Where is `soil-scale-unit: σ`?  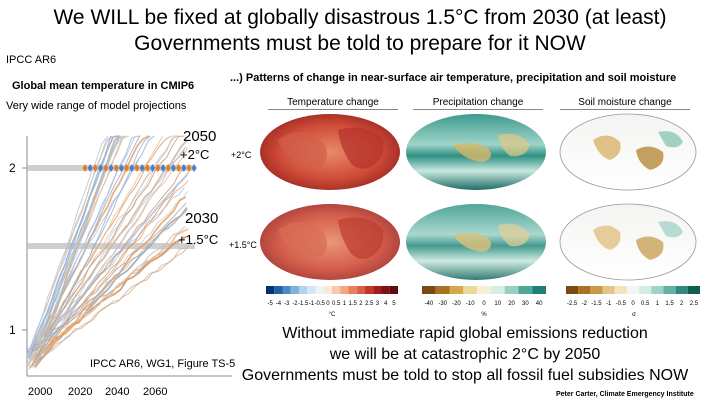 soil-scale-unit: σ is located at coordinates (634, 315).